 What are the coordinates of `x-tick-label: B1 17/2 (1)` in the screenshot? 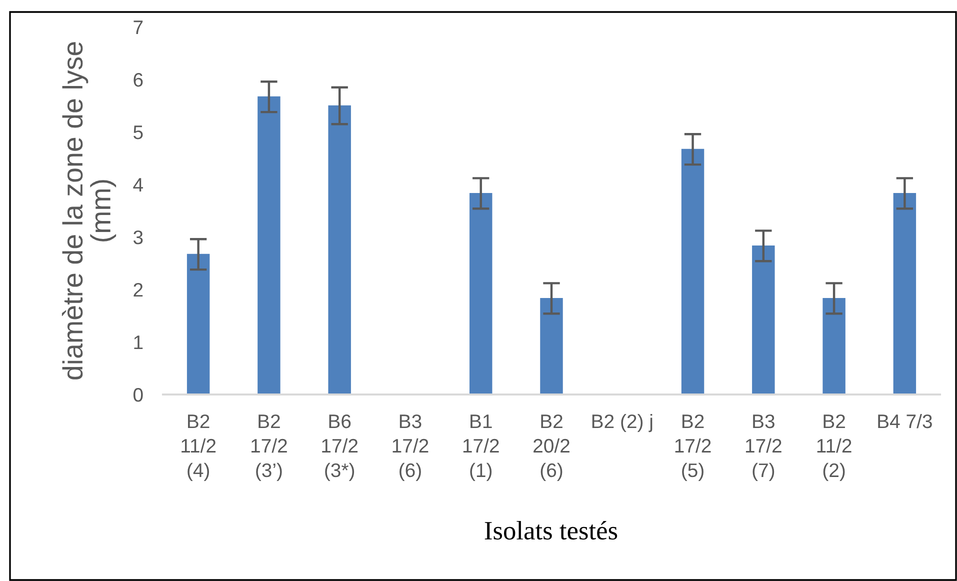 It's located at (481, 447).